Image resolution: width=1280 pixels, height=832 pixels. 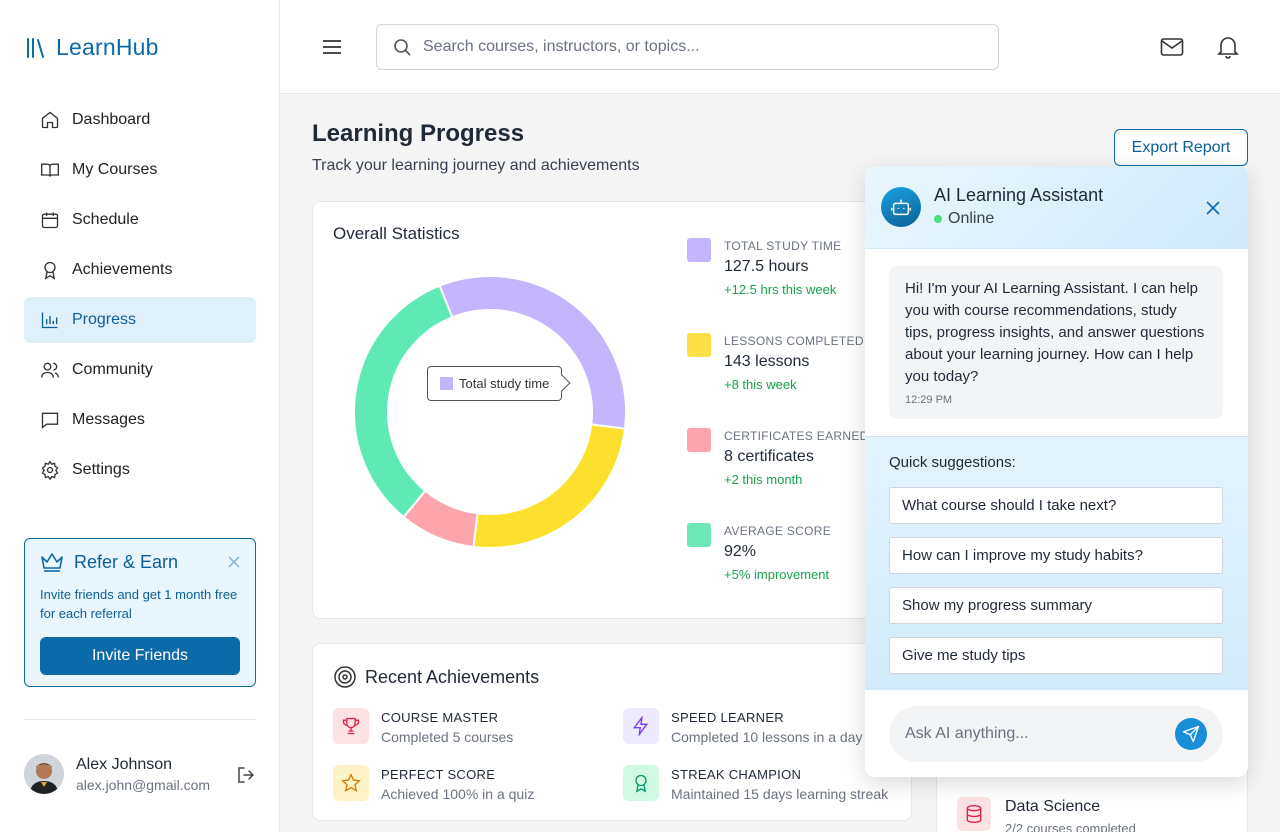 I want to click on achievement-item: PERFECT SCORE Achieved 100% in a quiz, so click(x=478, y=785).